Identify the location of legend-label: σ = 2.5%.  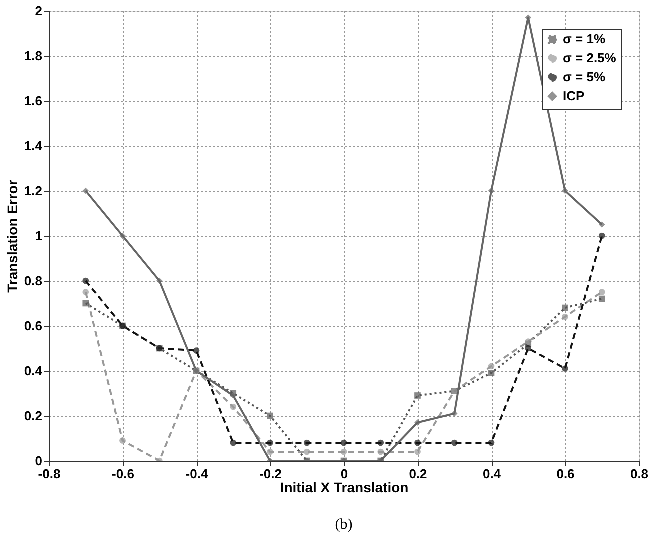
(590, 58).